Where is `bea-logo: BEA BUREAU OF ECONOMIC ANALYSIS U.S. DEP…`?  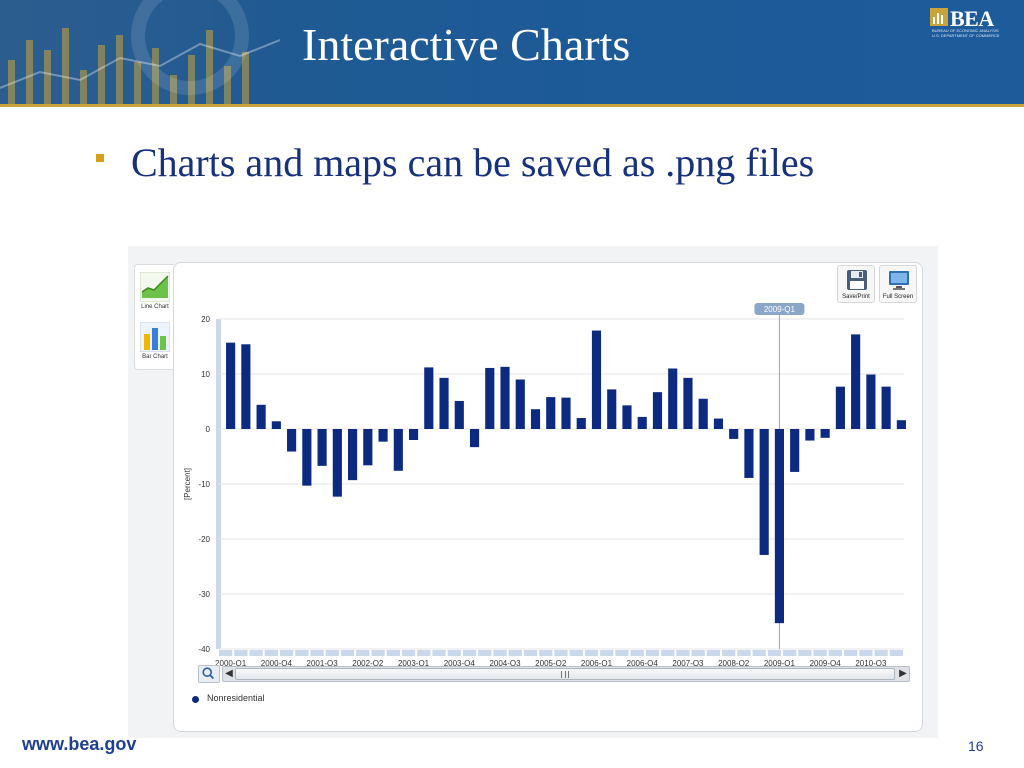 bea-logo: BEA BUREAU OF ECONOMIC ANALYSIS U.S. DEP… is located at coordinates (971, 23).